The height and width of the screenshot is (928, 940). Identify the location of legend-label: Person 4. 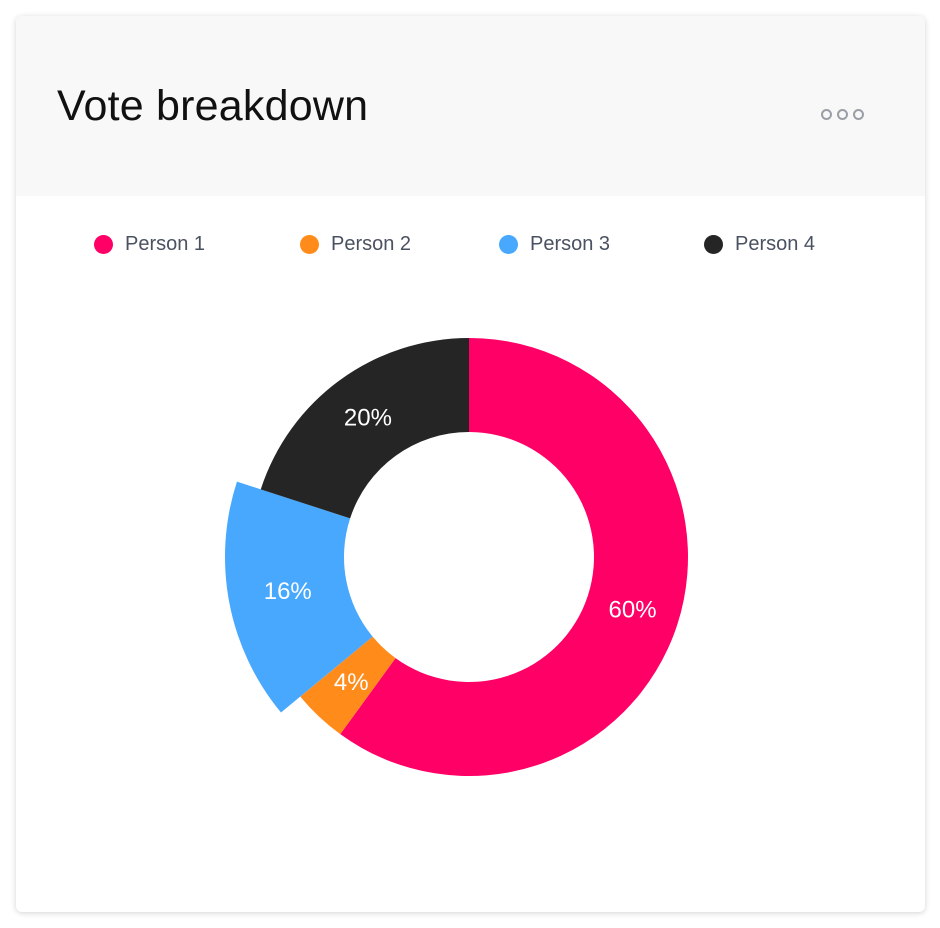
(775, 243).